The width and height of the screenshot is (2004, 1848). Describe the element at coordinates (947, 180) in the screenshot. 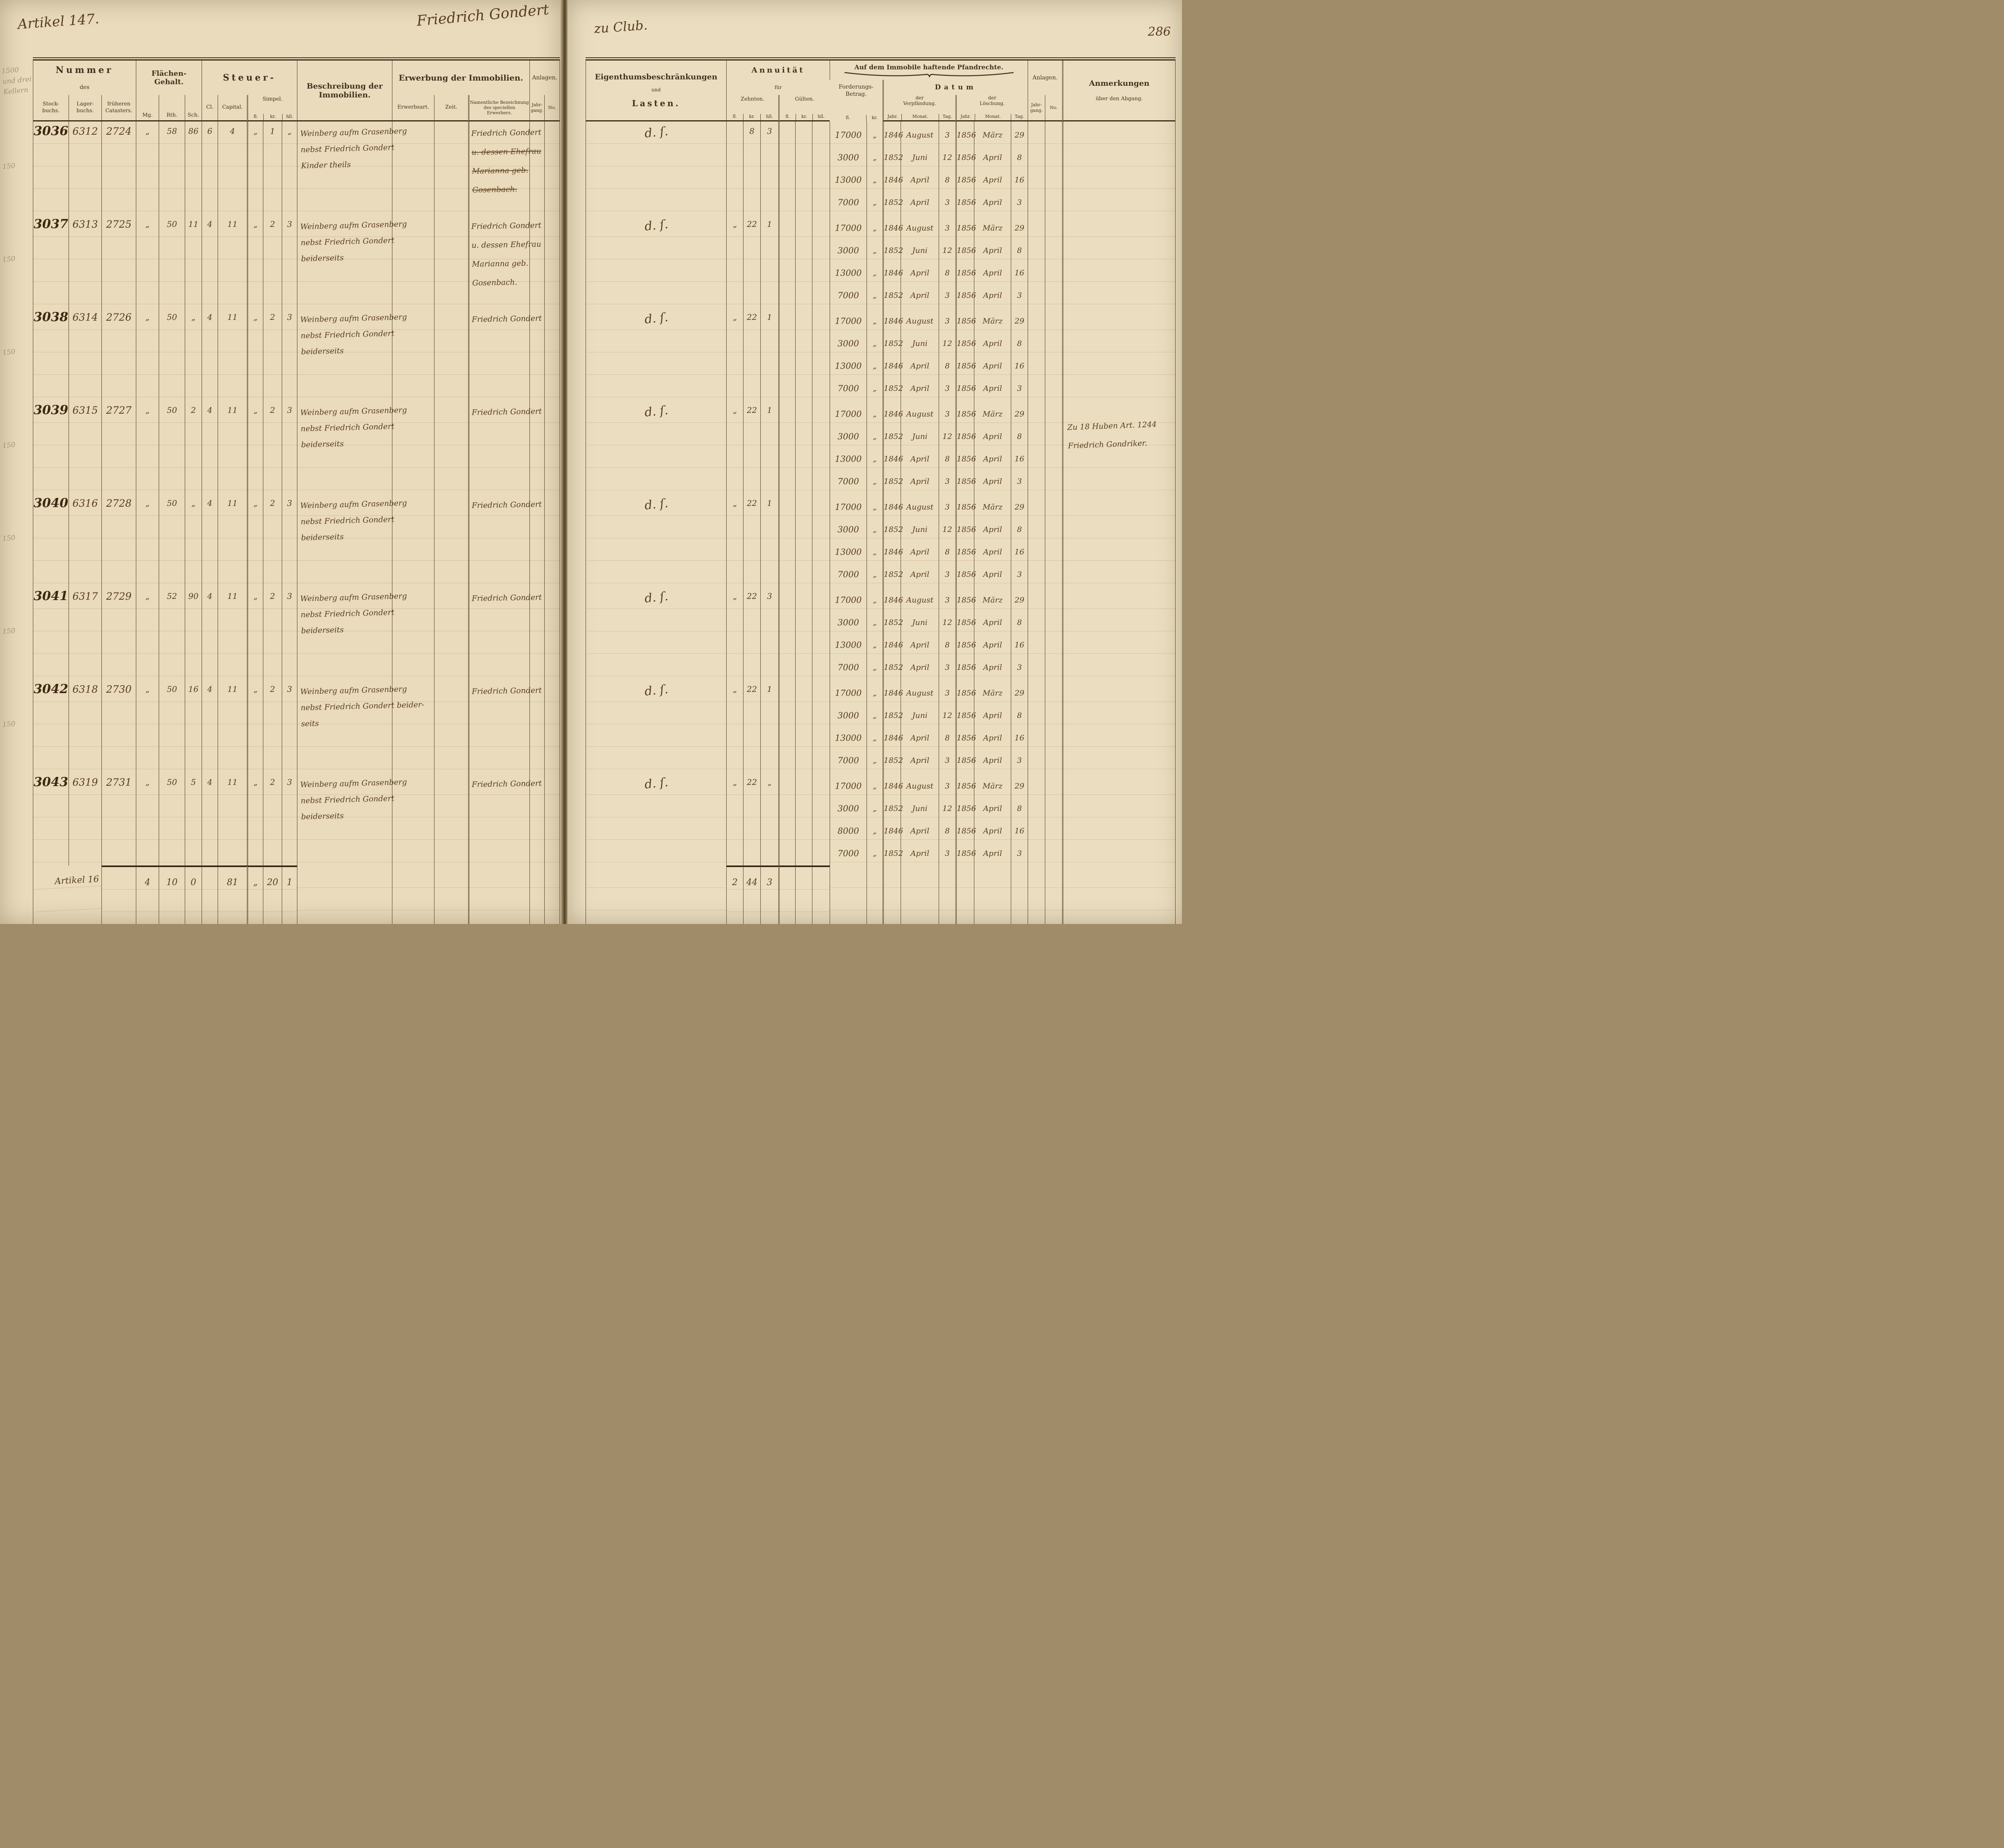

I see `pfand-line: 8` at that location.